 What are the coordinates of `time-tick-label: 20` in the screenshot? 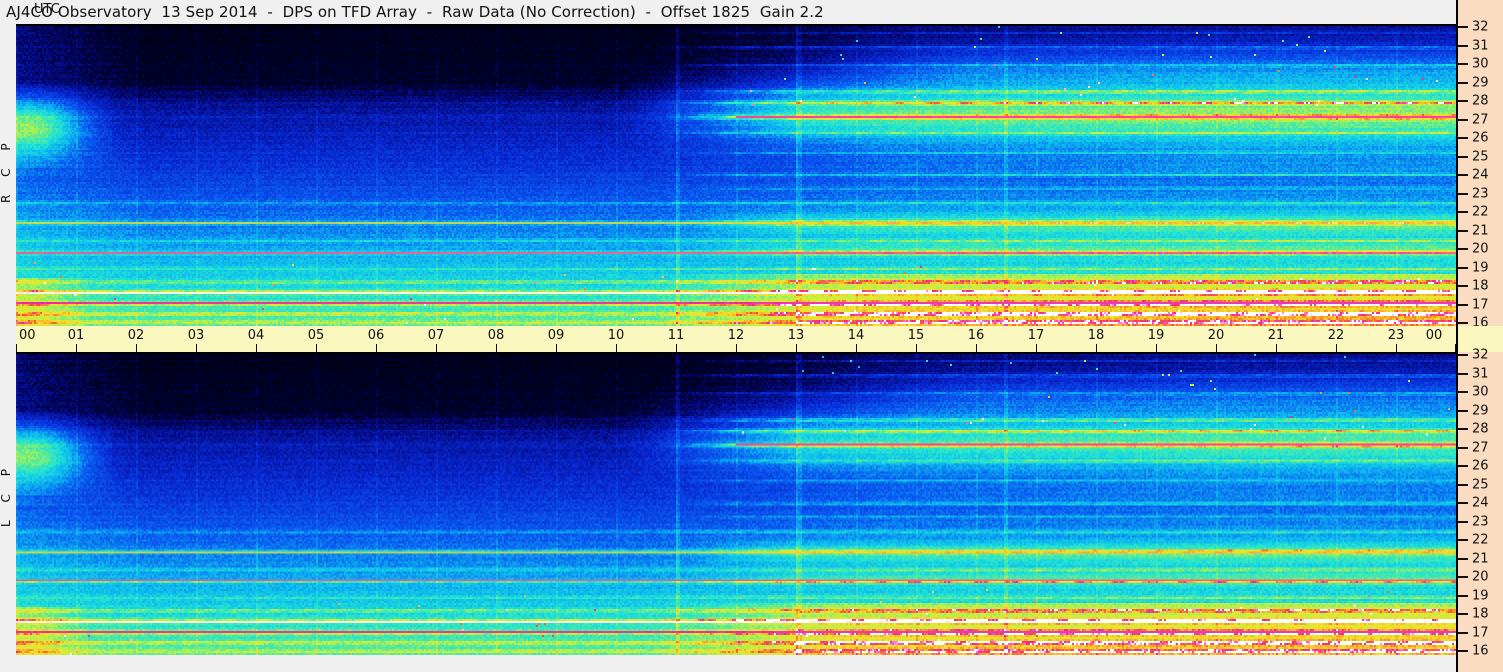 It's located at (1216, 335).